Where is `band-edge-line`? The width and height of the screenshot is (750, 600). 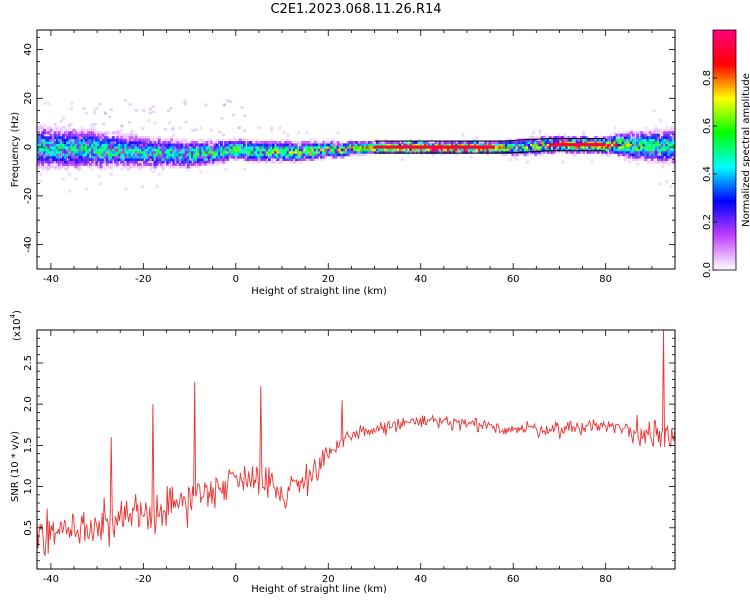 band-edge-line is located at coordinates (490, 140).